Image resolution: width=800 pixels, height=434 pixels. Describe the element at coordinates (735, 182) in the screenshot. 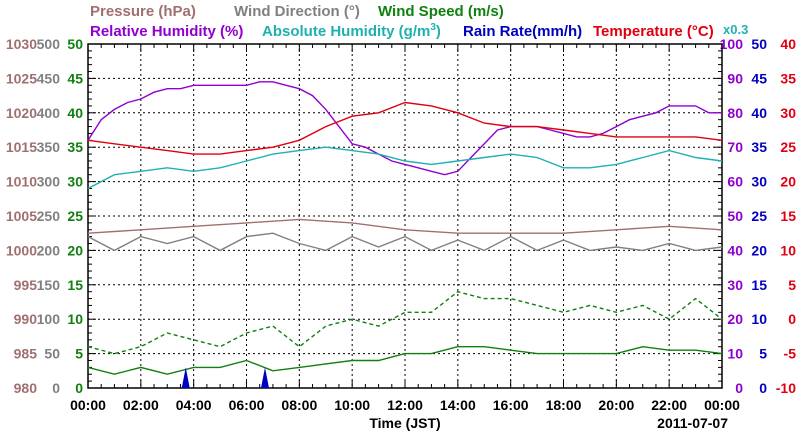

I see `y-tick-label: 60` at that location.